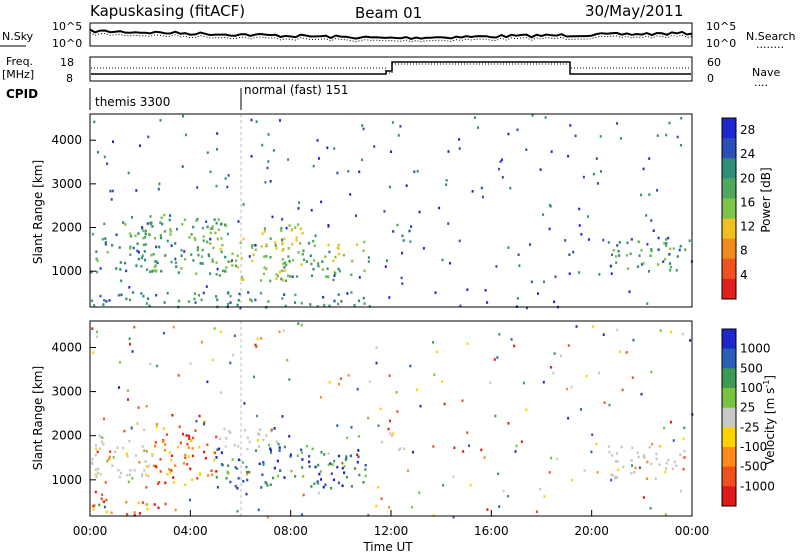 The image size is (800, 554). I want to click on colorbar-frame, so click(729, 417).